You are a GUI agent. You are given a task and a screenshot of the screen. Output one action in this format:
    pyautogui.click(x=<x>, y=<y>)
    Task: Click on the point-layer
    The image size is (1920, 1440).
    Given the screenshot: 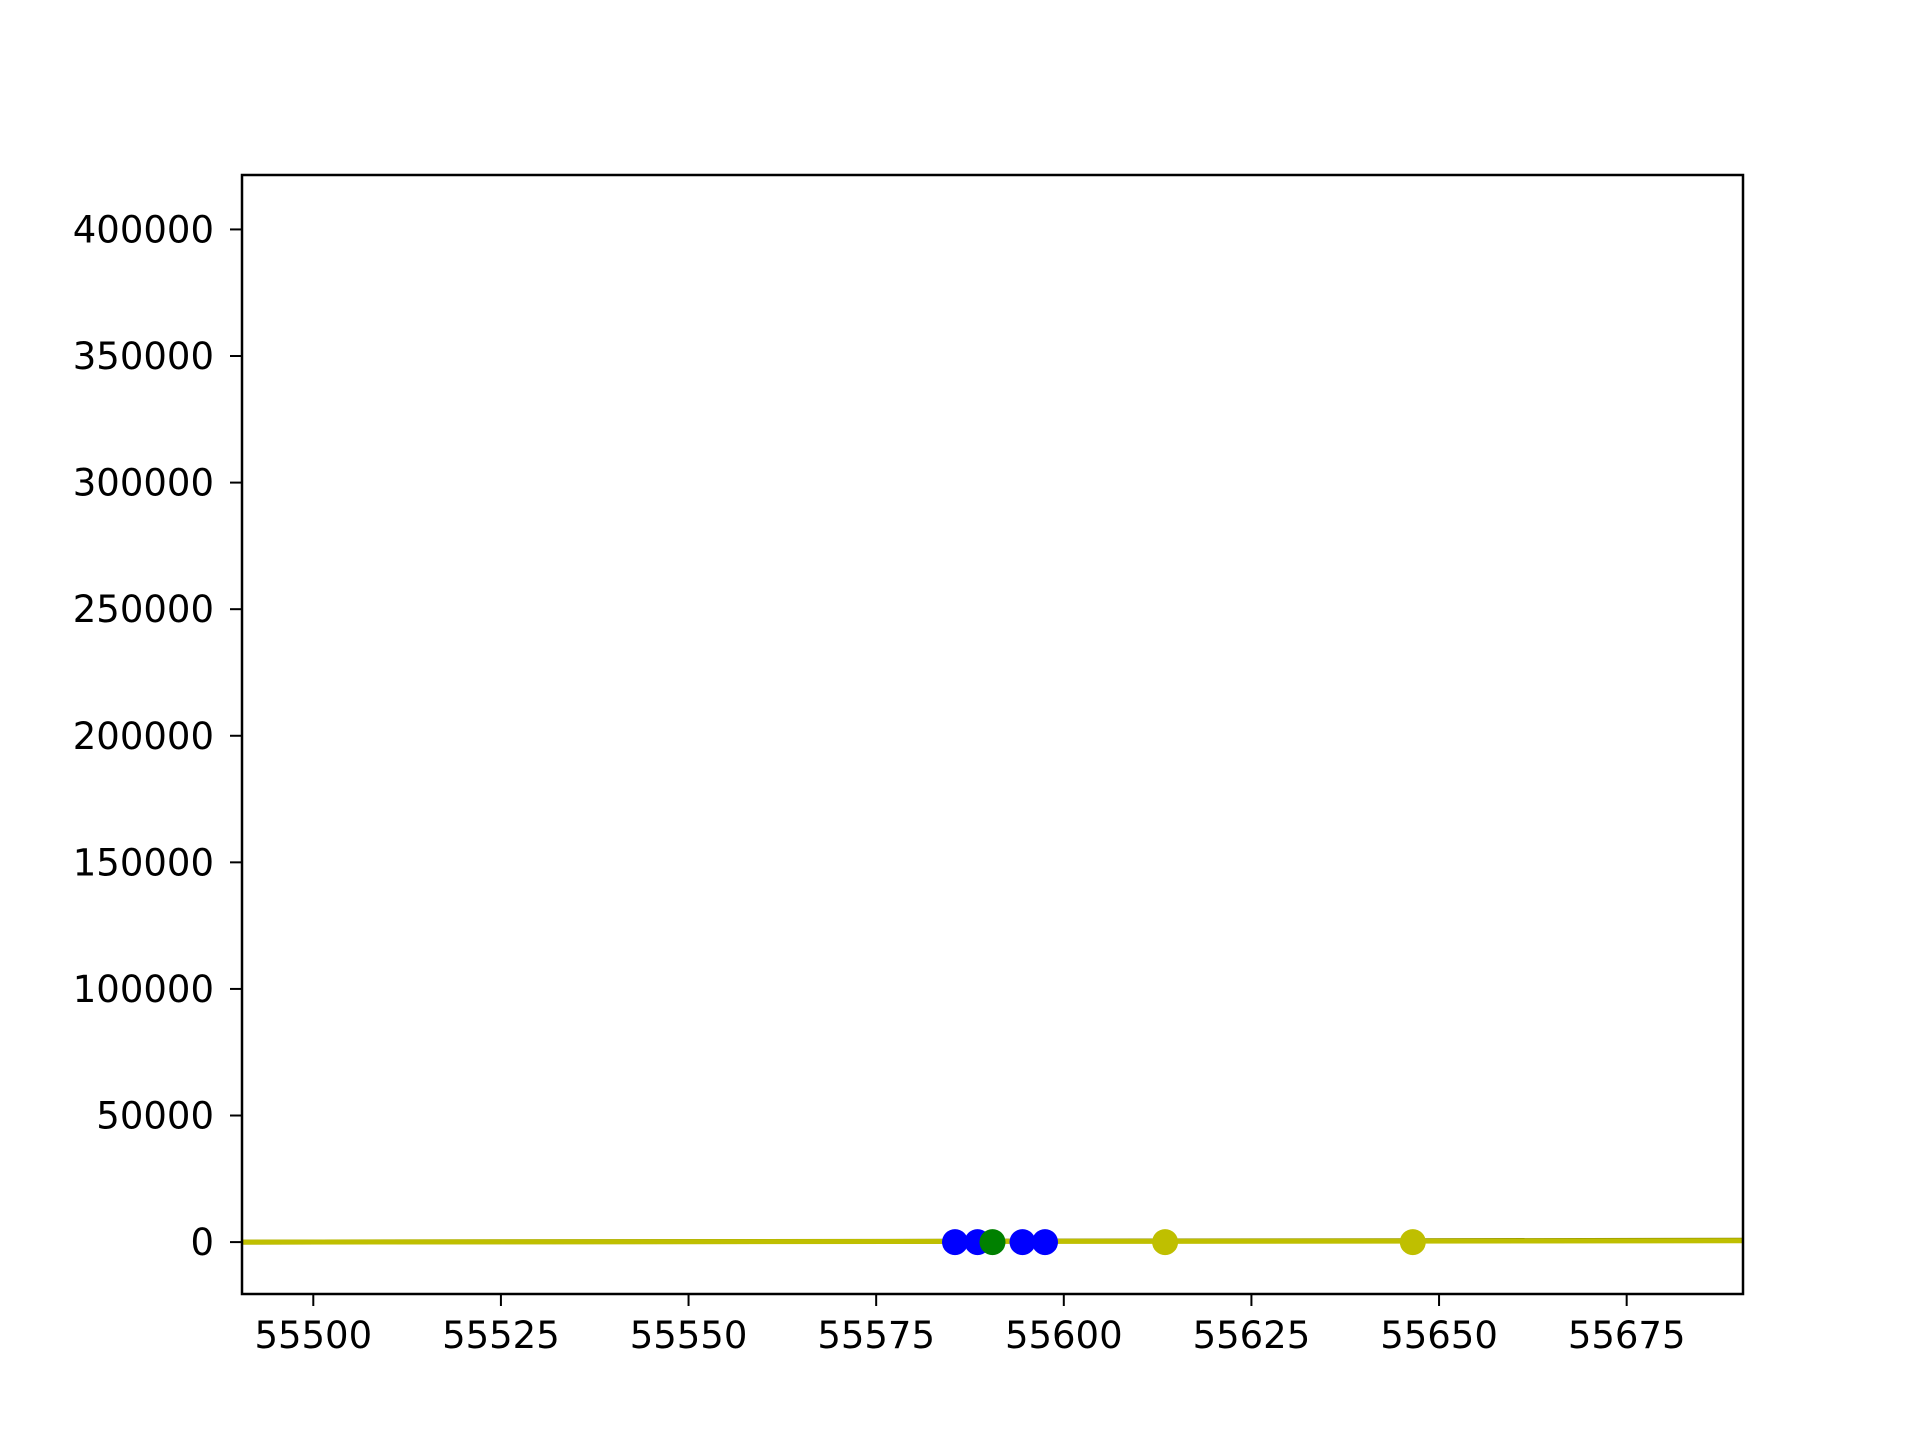 What is the action you would take?
    pyautogui.click(x=1184, y=1242)
    